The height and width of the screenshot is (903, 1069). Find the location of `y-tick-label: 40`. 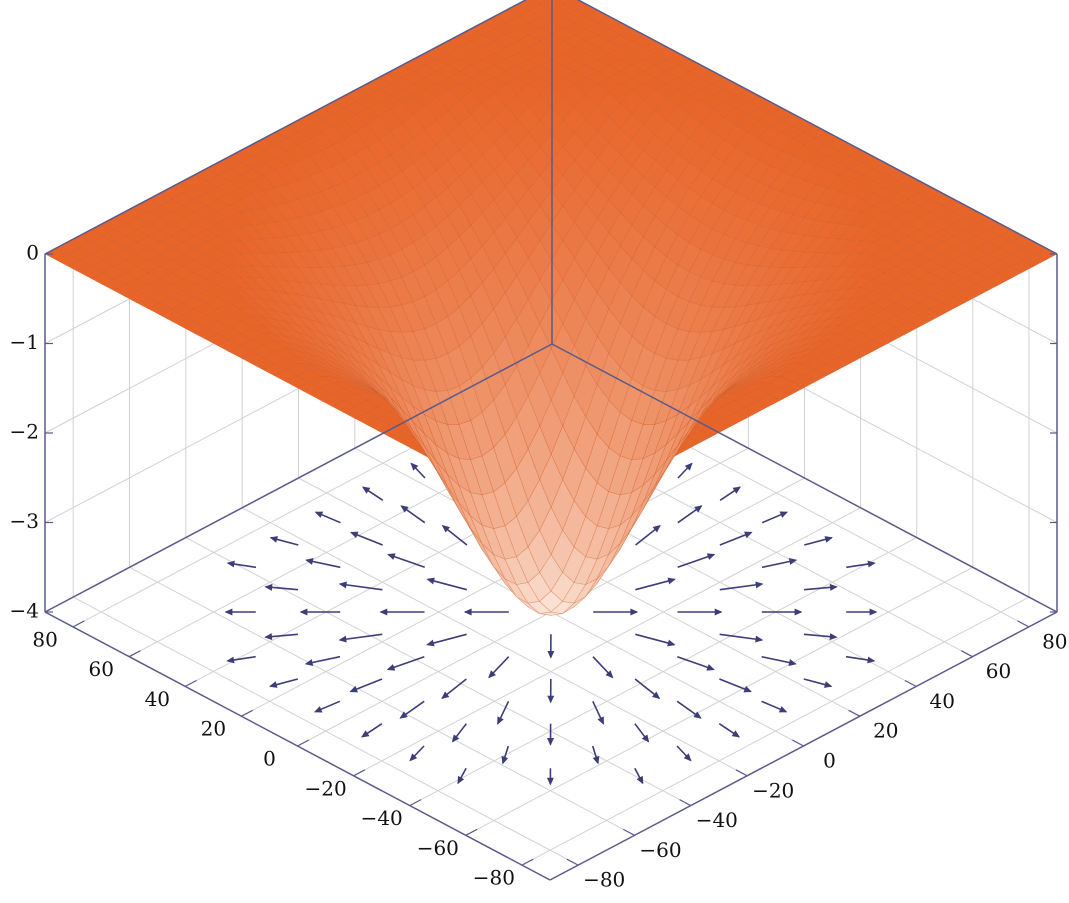

y-tick-label: 40 is located at coordinates (941, 701).